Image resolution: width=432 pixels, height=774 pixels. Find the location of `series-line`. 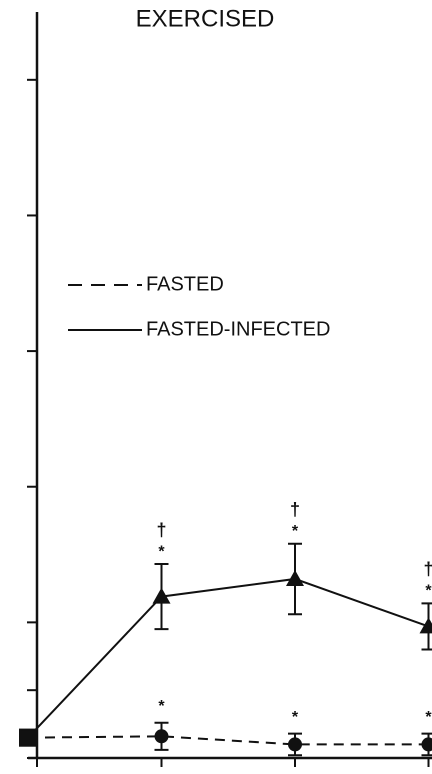

series-line is located at coordinates (228, 740).